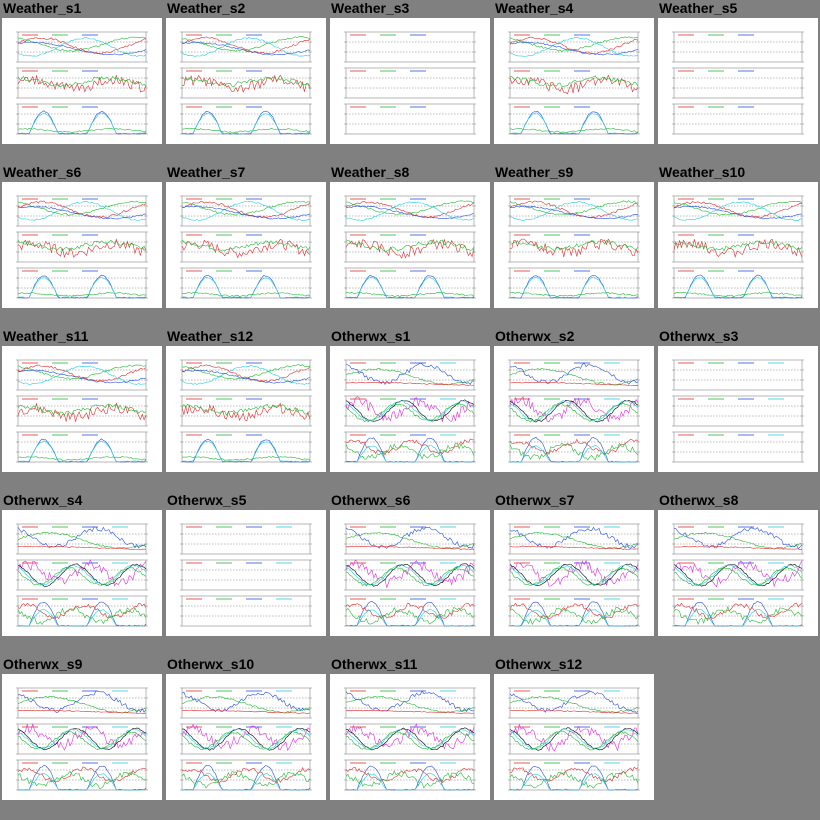  I want to click on chart-title: Otherwx_s4, so click(43, 500).